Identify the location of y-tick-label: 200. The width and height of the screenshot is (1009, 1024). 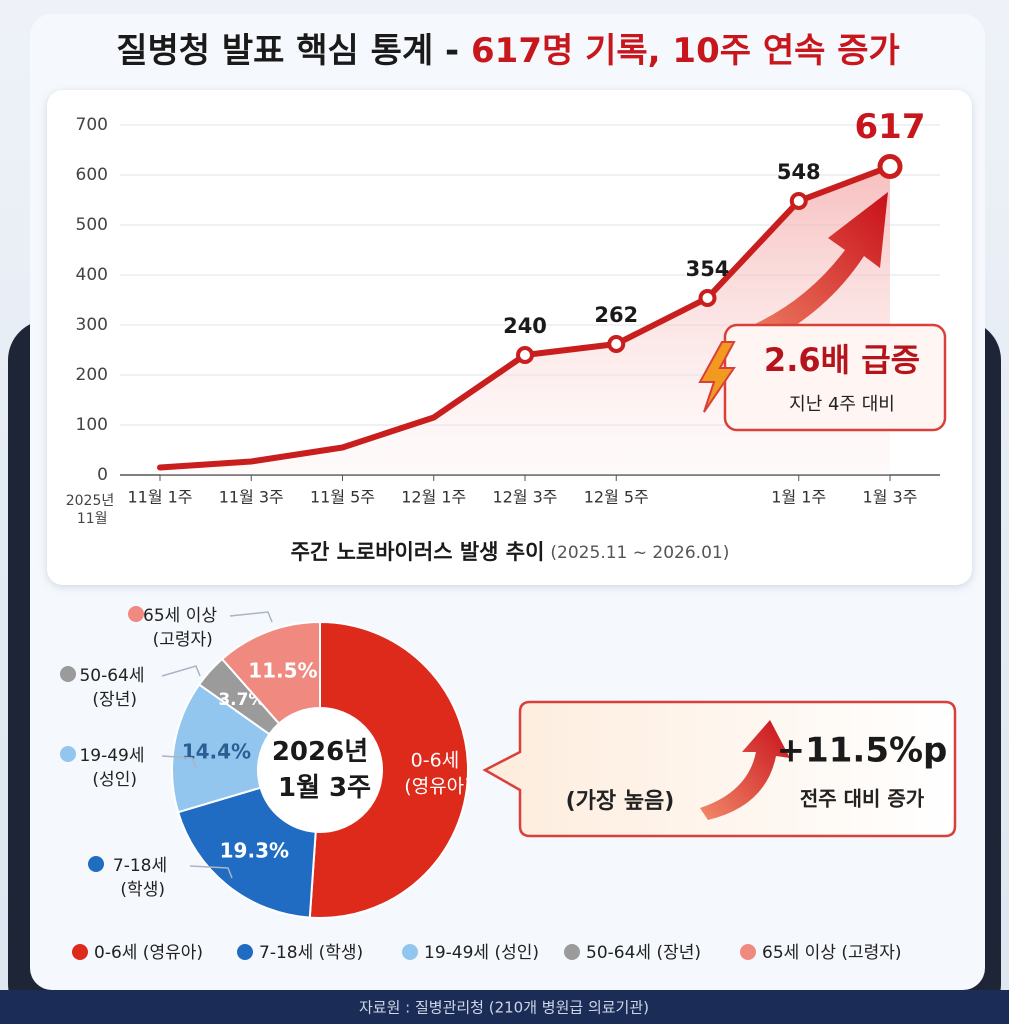
(92, 375).